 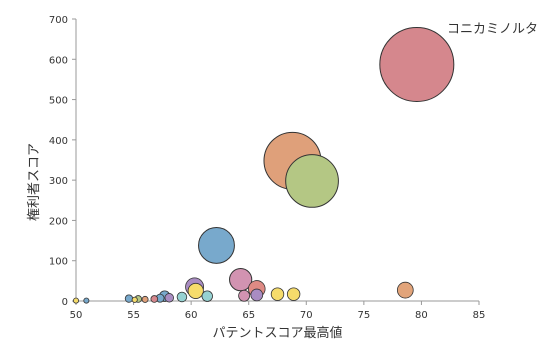 I want to click on y-tick-label: 100, so click(x=58, y=262).